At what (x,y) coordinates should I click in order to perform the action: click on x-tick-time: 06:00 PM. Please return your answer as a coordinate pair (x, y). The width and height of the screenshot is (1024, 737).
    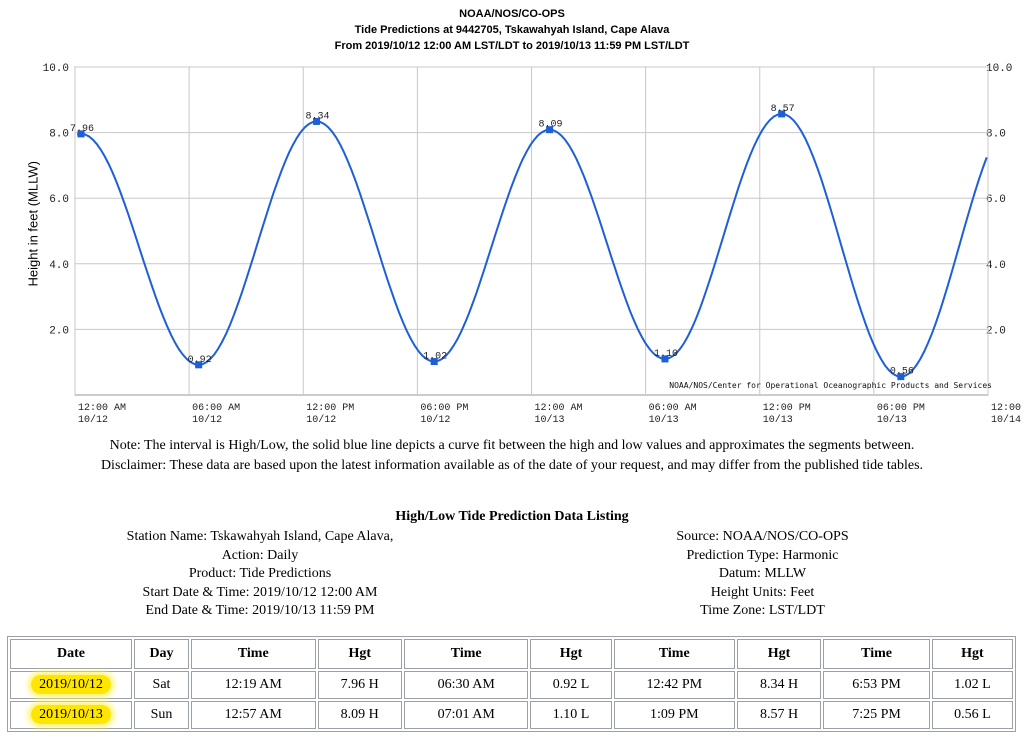
    Looking at the image, I should click on (444, 408).